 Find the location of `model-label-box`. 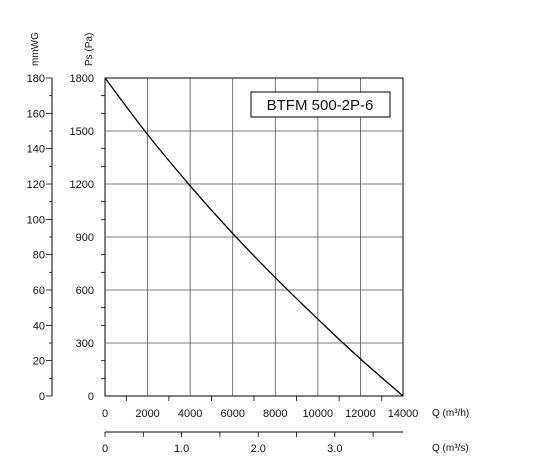

model-label-box is located at coordinates (320, 104).